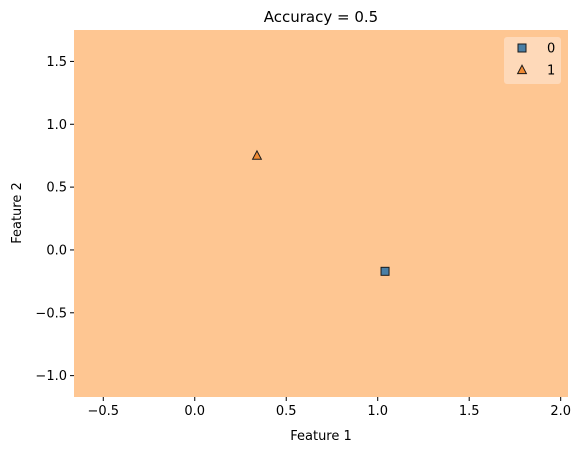 The height and width of the screenshot is (453, 583). What do you see at coordinates (56, 125) in the screenshot?
I see `y-tick-label: 1.0` at bounding box center [56, 125].